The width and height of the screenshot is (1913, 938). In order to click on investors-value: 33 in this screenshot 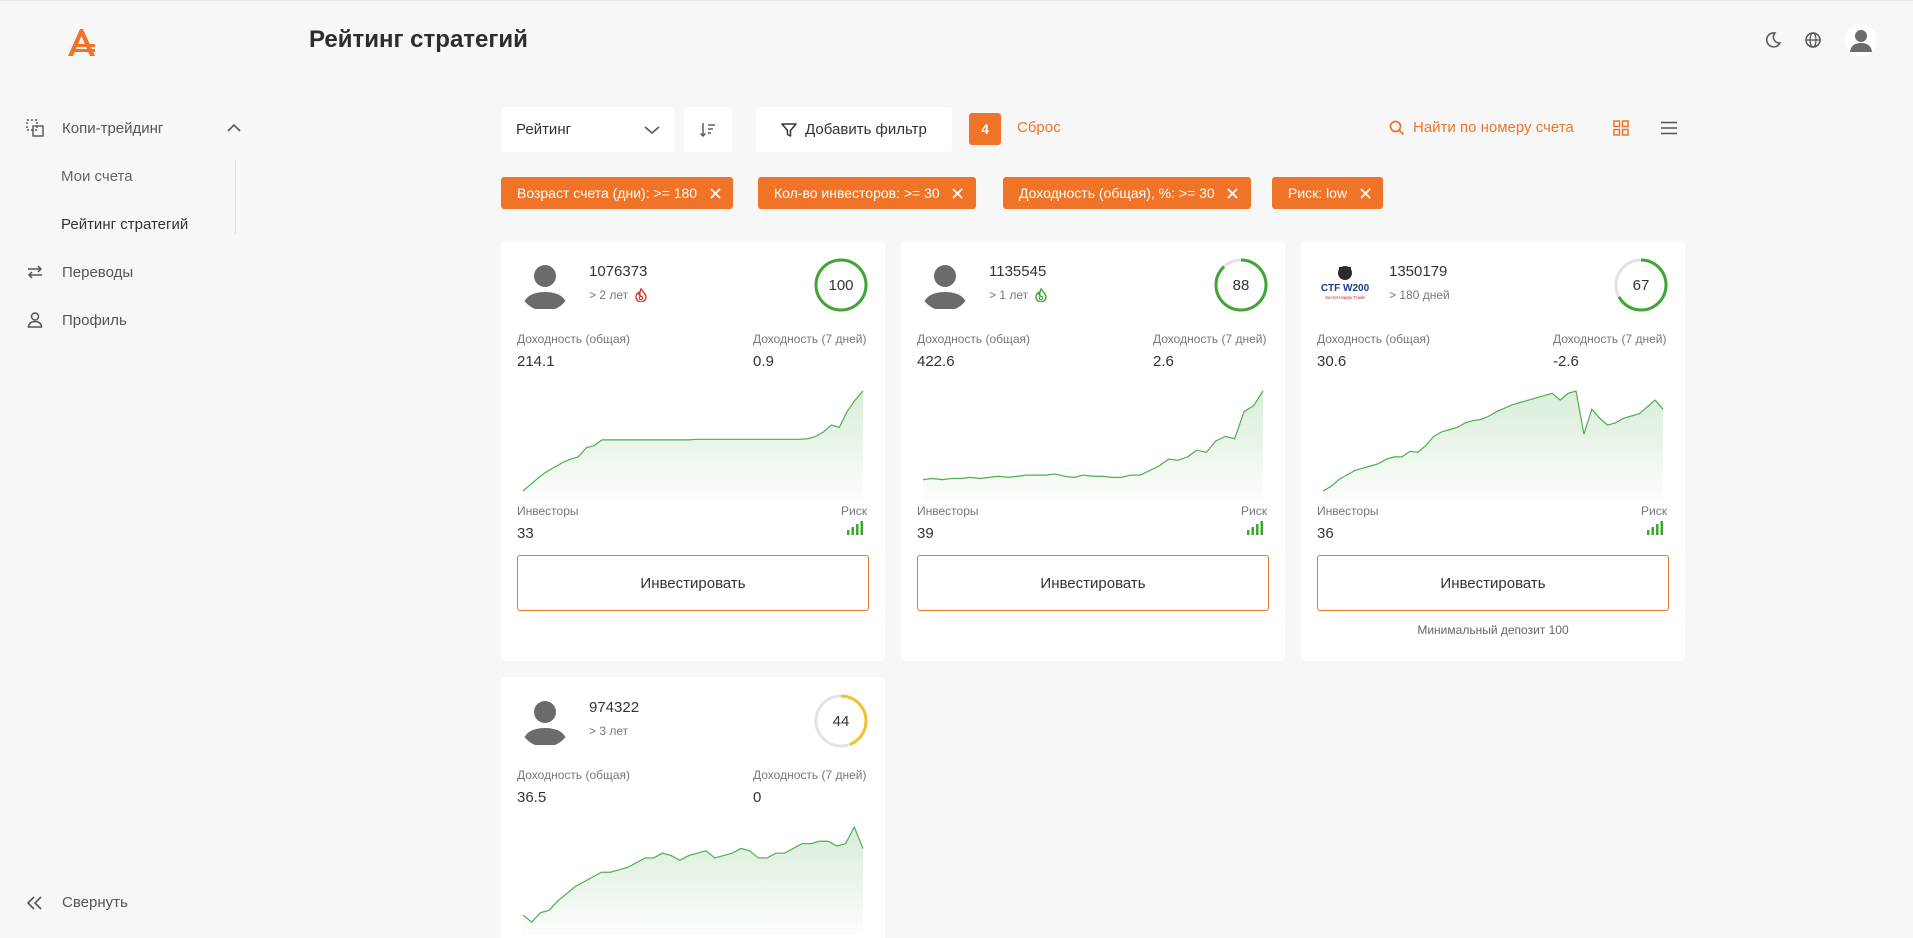, I will do `click(525, 533)`.